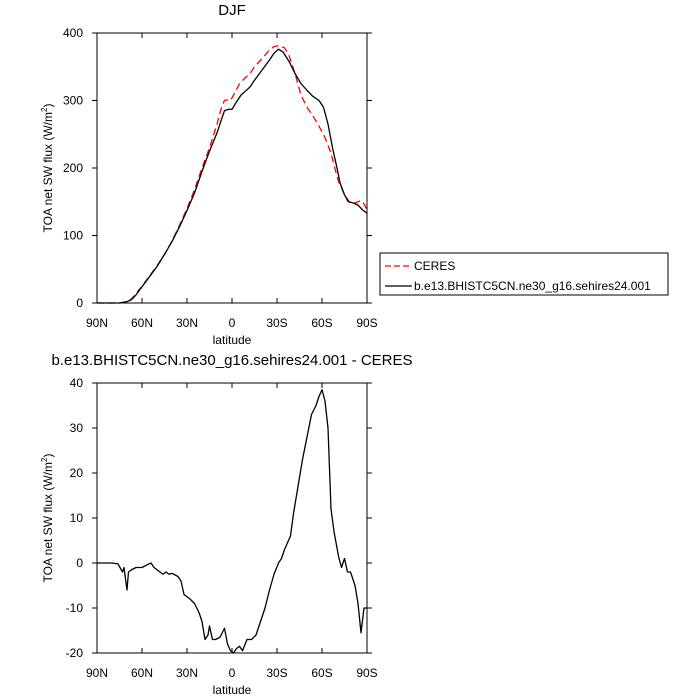 The image size is (700, 700). What do you see at coordinates (434, 266) in the screenshot?
I see `legend-label: CERES` at bounding box center [434, 266].